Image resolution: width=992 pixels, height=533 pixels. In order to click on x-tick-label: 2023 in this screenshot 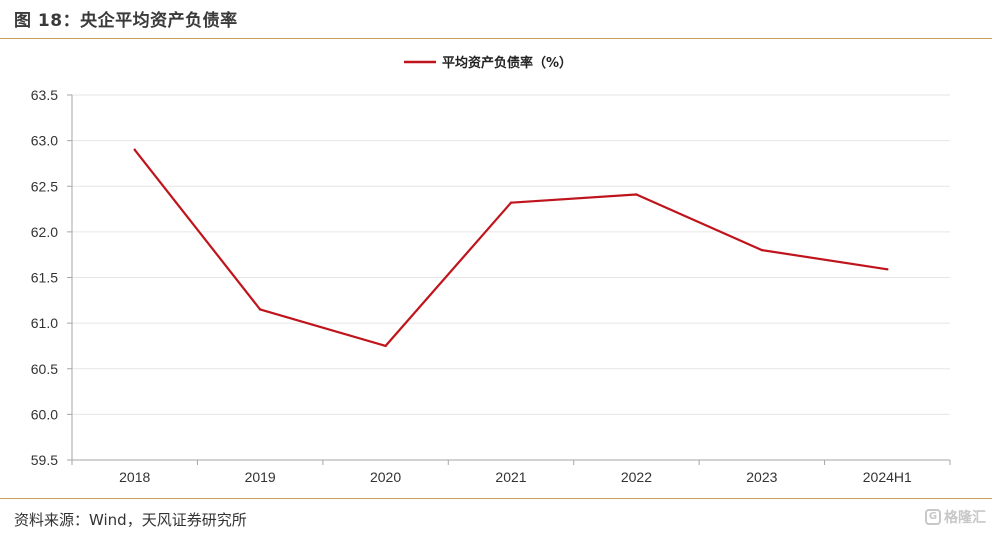, I will do `click(761, 477)`.